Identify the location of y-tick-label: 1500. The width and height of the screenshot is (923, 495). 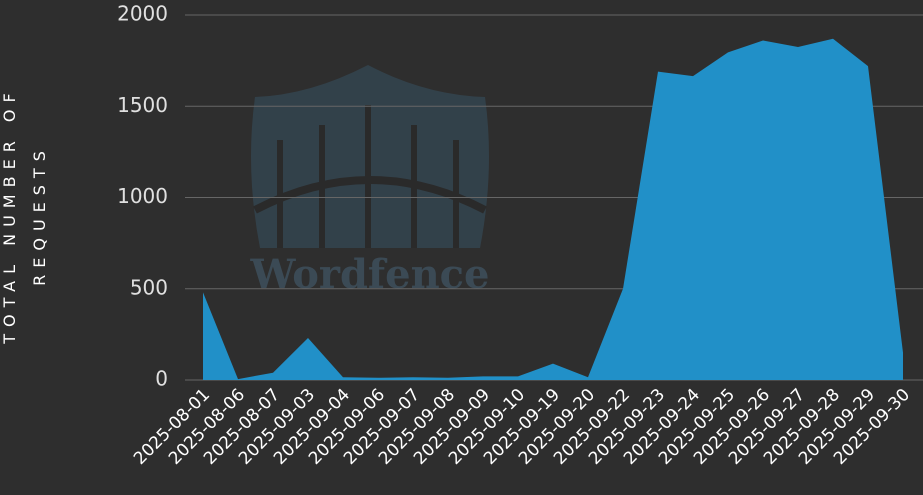
(142, 105).